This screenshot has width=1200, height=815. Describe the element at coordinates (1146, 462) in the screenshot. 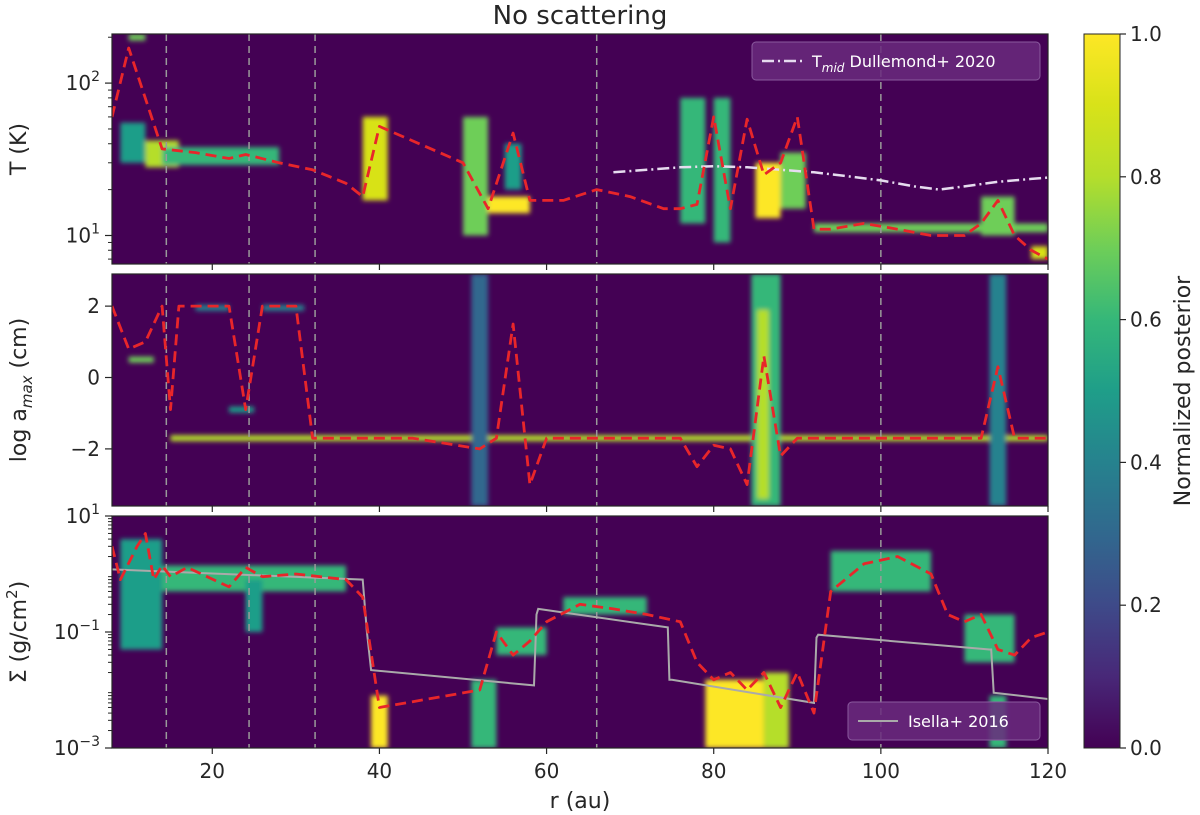

I see `colorbar-tick-label: 0.4` at that location.